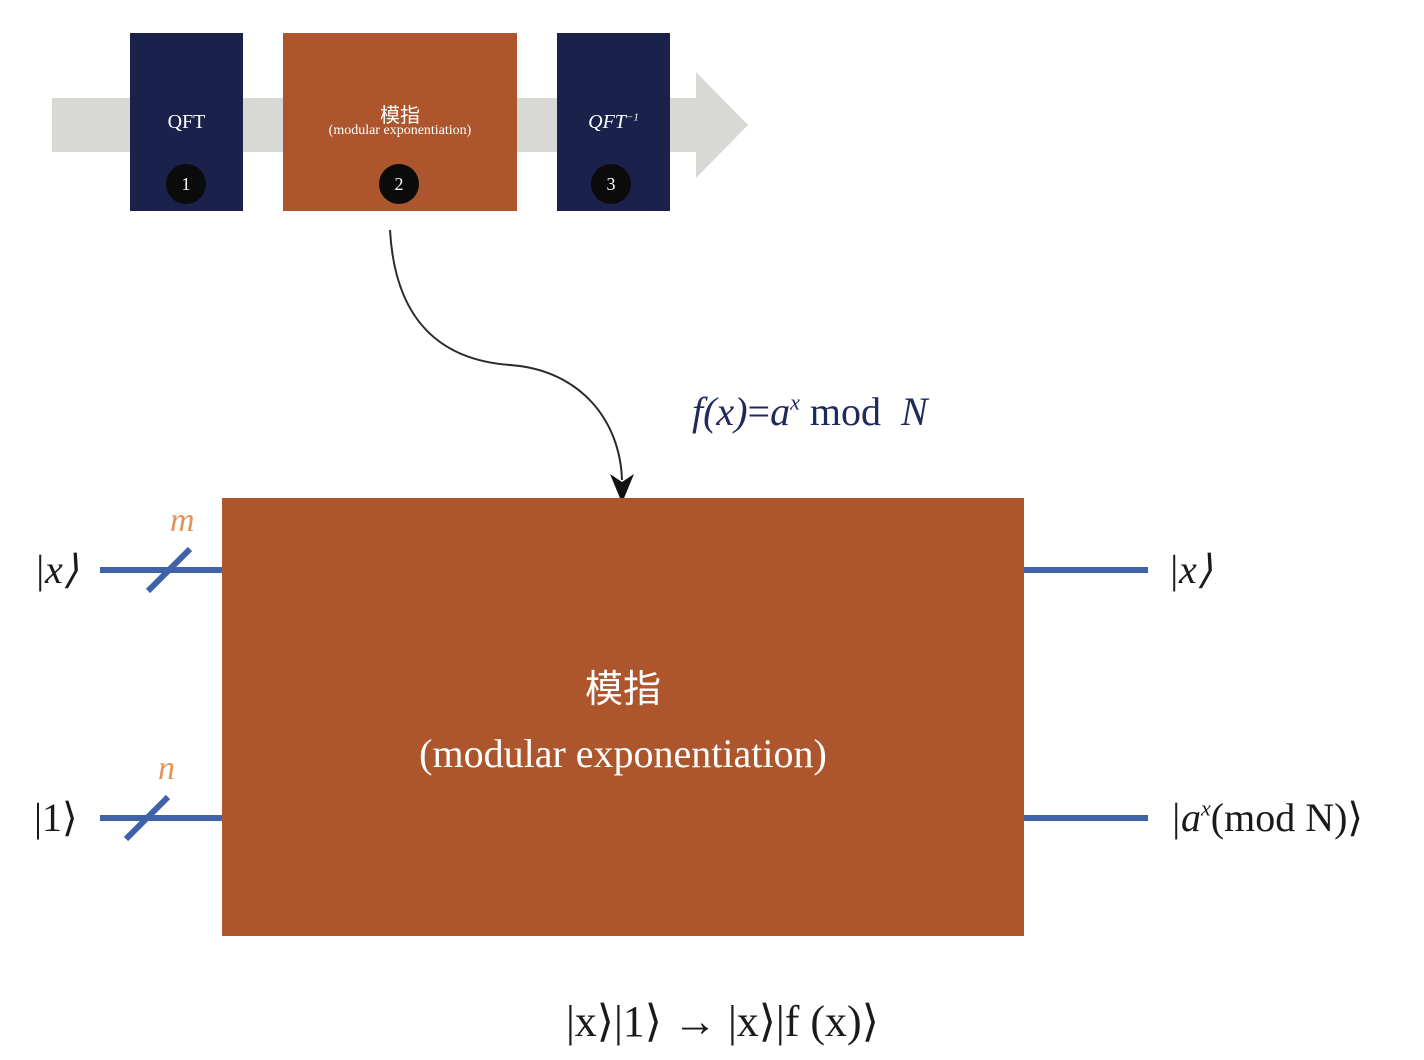 This screenshot has width=1424, height=1060. What do you see at coordinates (1287, 817) in the screenshot?
I see `output-ket-suffix: (mod N)⟩` at bounding box center [1287, 817].